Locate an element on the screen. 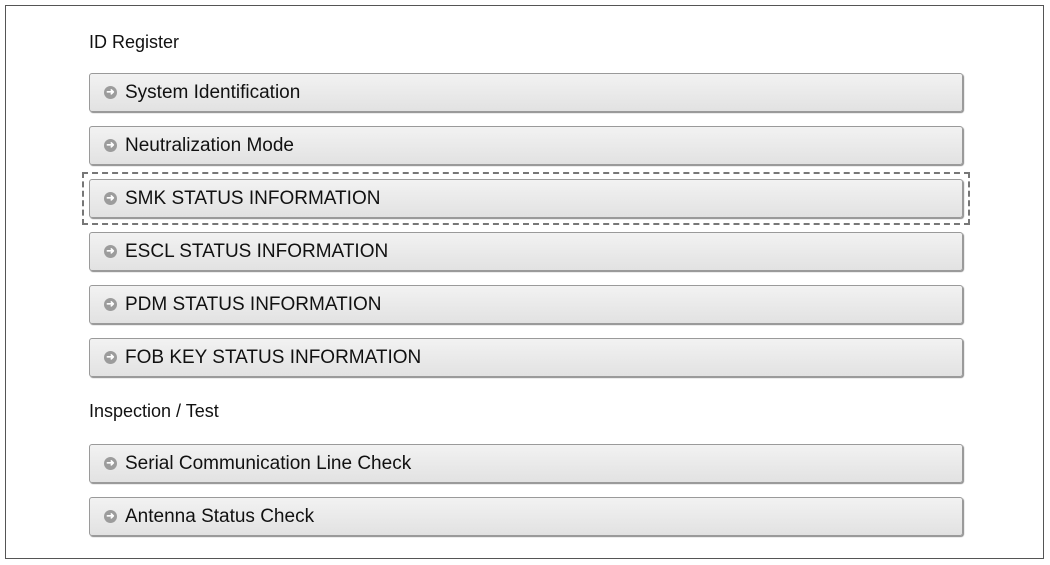 Image resolution: width=1050 pixels, height=565 pixels. menu-item-smk-status-information: ➜ SMK STATUS INFORMATION is located at coordinates (526, 198).